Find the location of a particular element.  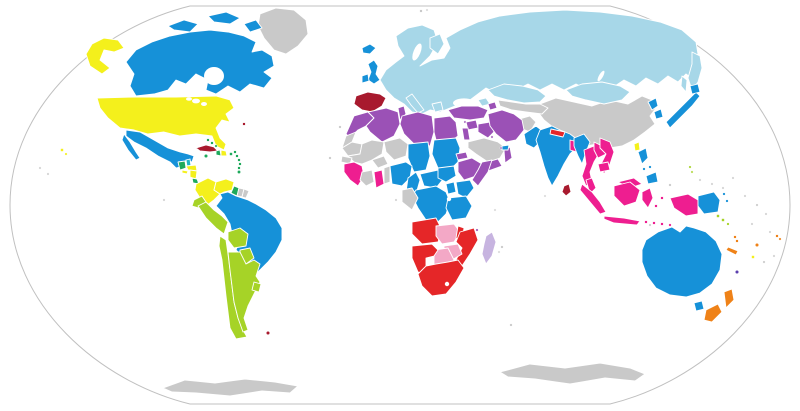

country-burkina-faso is located at coordinates (380, 162).